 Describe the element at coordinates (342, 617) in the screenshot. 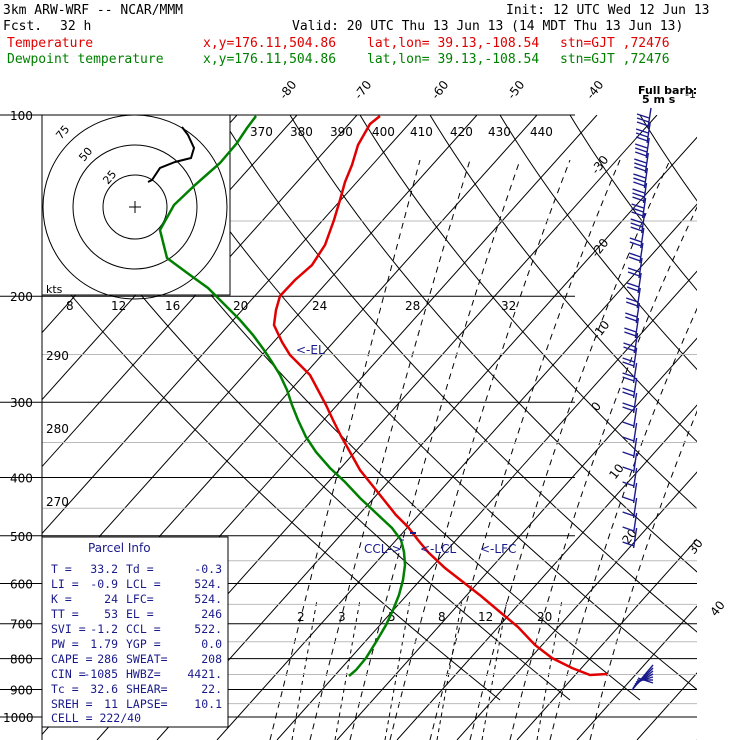

I see `mixing-ratio-label: 3` at that location.